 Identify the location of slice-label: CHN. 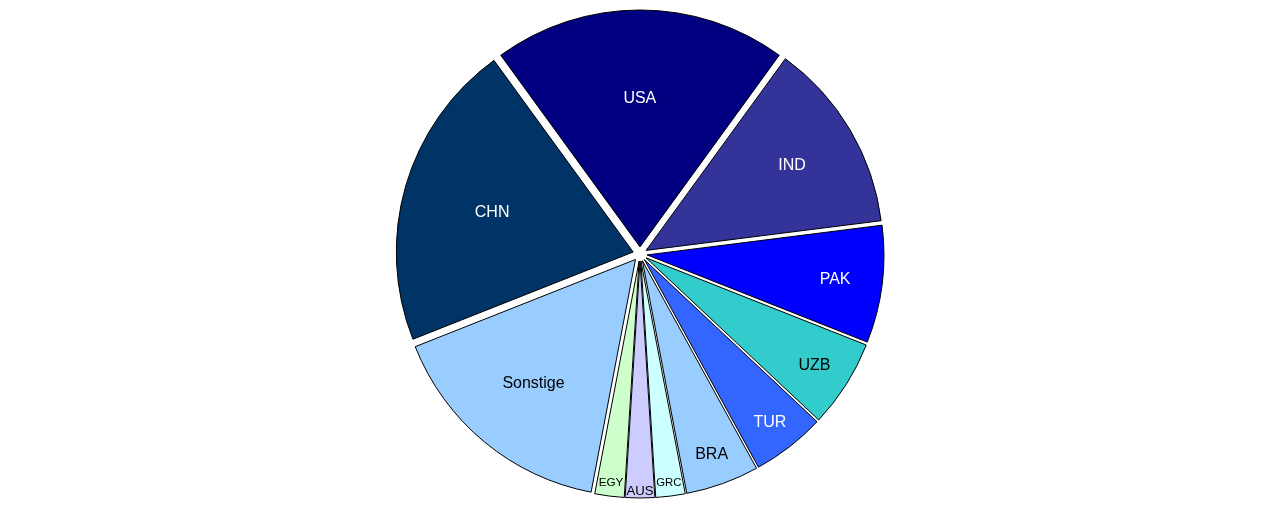
(492, 211).